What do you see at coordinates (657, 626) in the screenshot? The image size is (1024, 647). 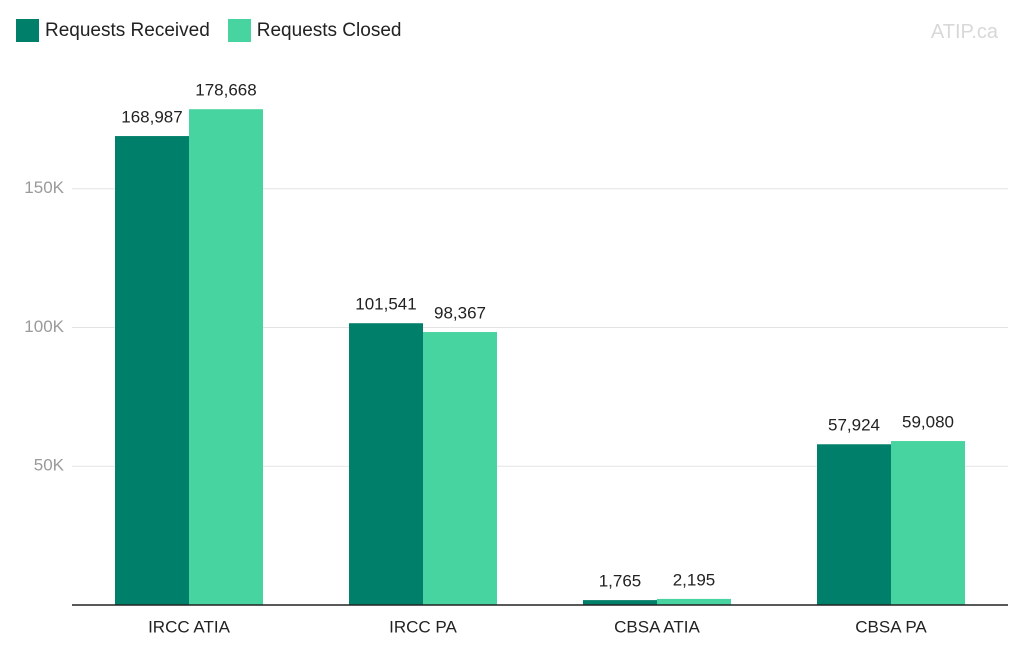 I see `x-tick-label: CBSA ATIA` at bounding box center [657, 626].